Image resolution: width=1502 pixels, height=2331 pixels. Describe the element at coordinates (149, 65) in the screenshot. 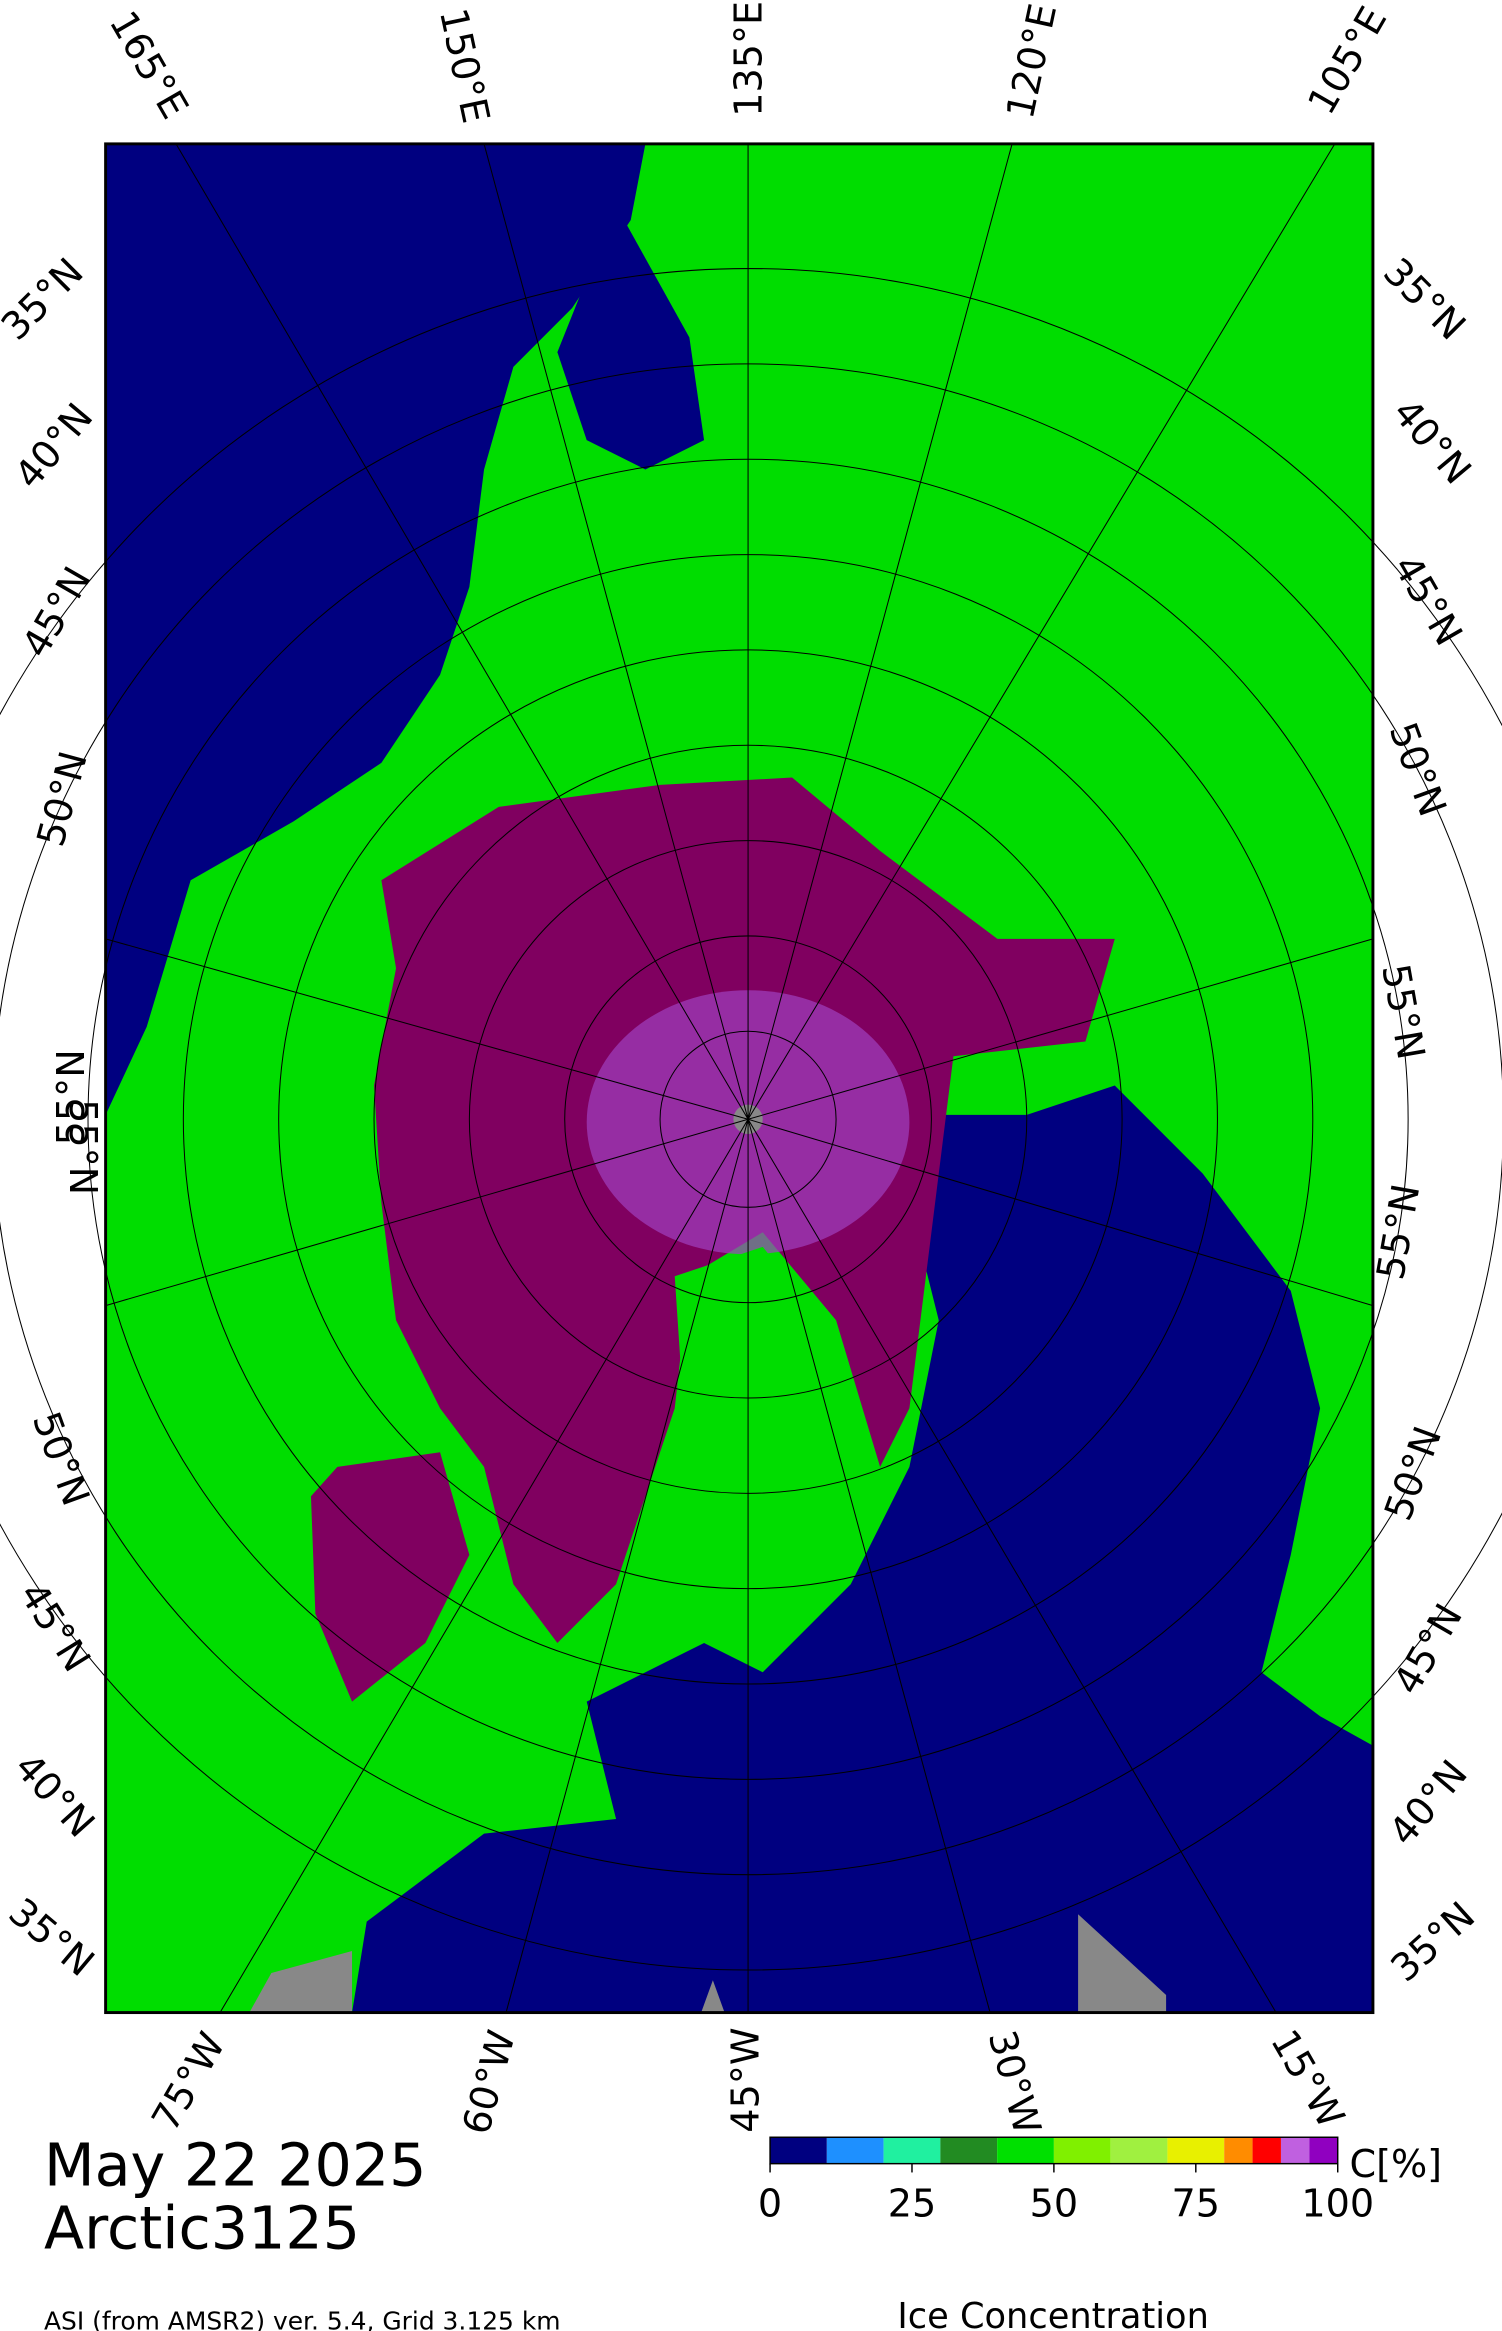

I see `graticule-label: 165°E` at that location.